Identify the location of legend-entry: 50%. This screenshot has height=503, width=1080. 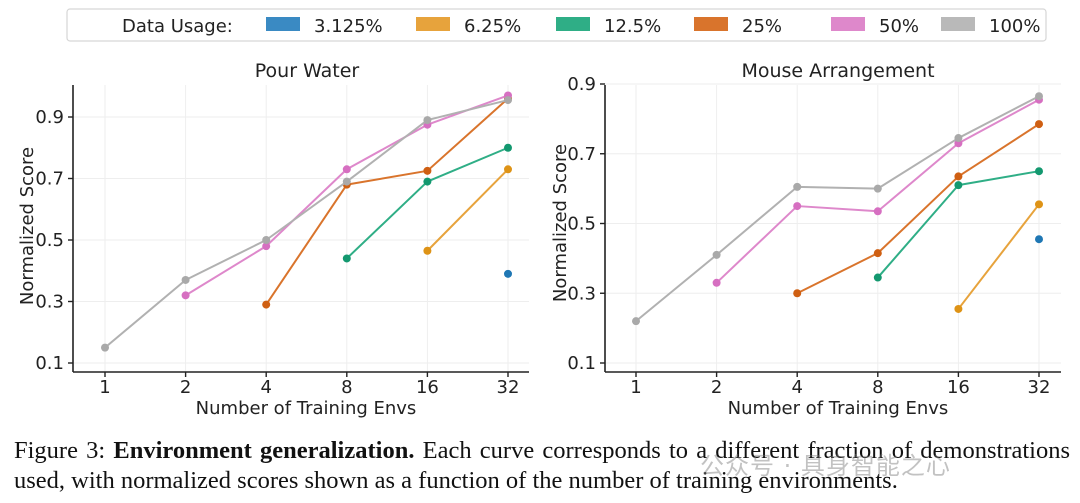
(875, 26).